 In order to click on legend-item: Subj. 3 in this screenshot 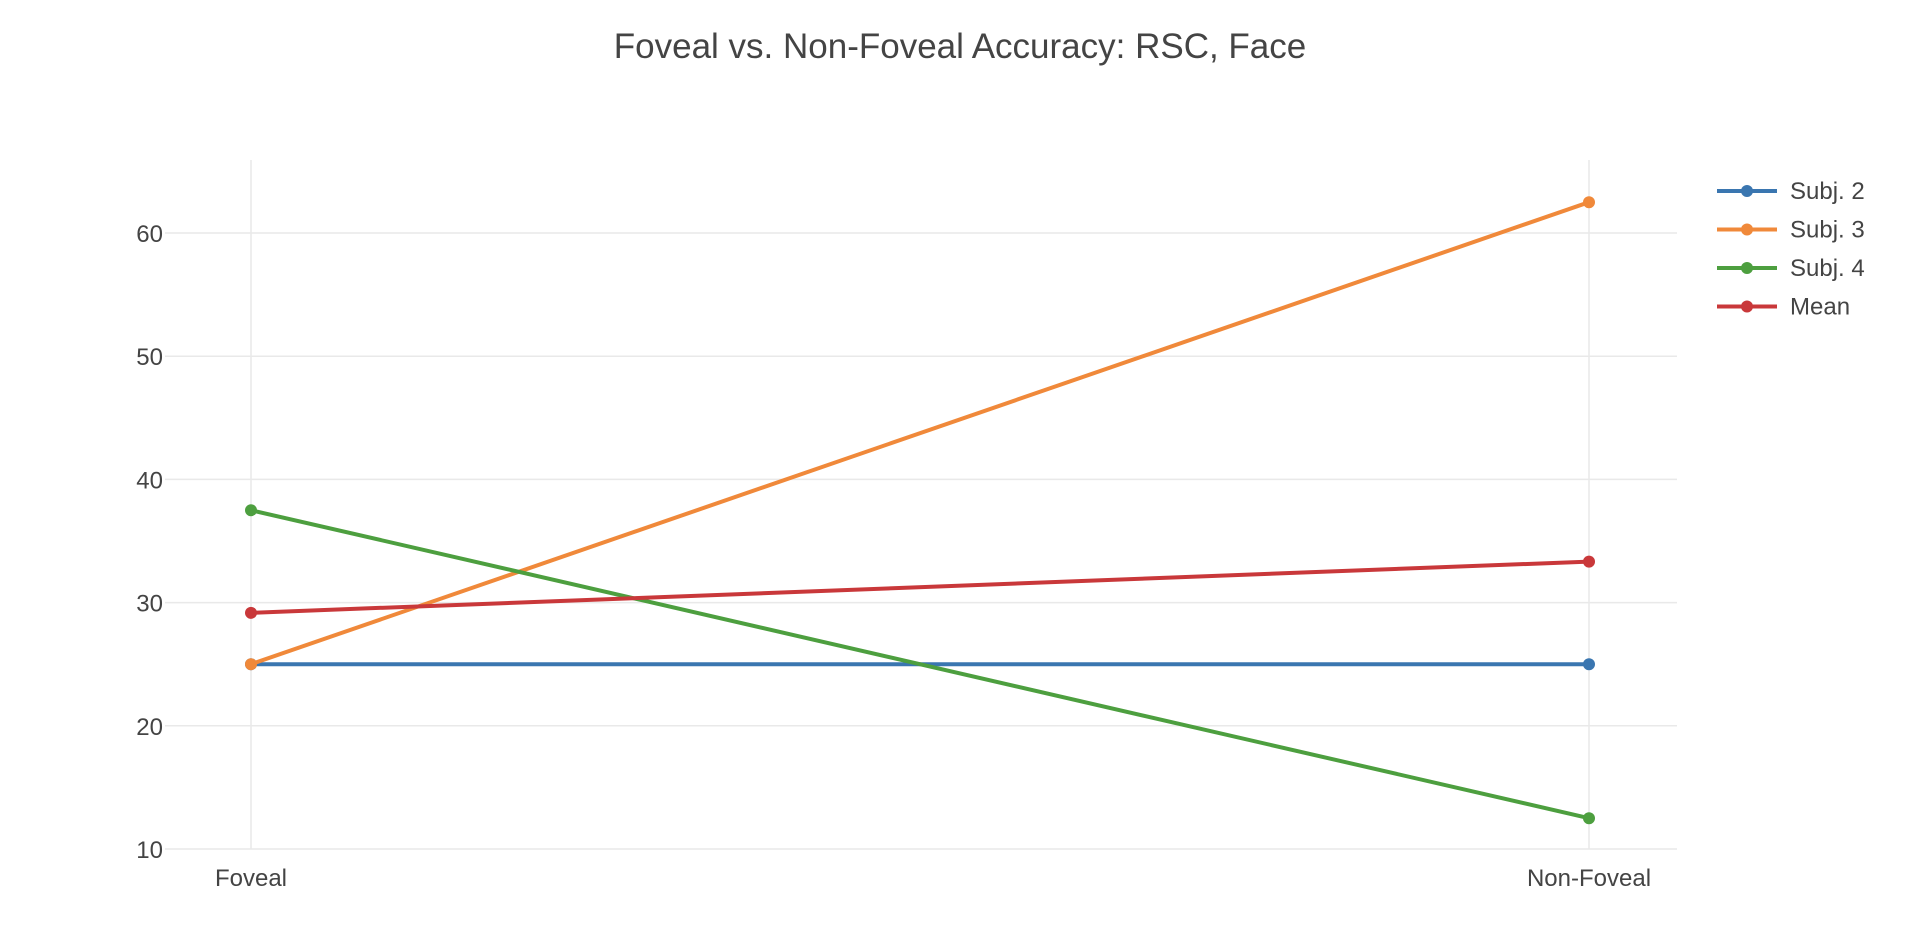, I will do `click(1791, 230)`.